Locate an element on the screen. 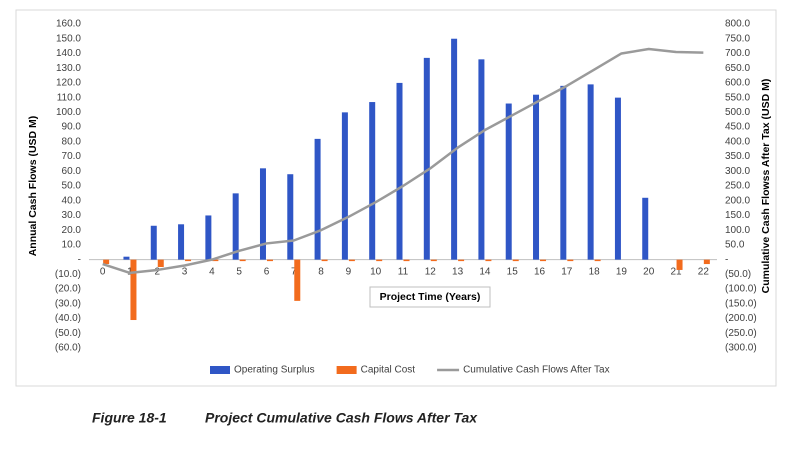 The height and width of the screenshot is (449, 800). x-tick-label: 22 is located at coordinates (704, 271).